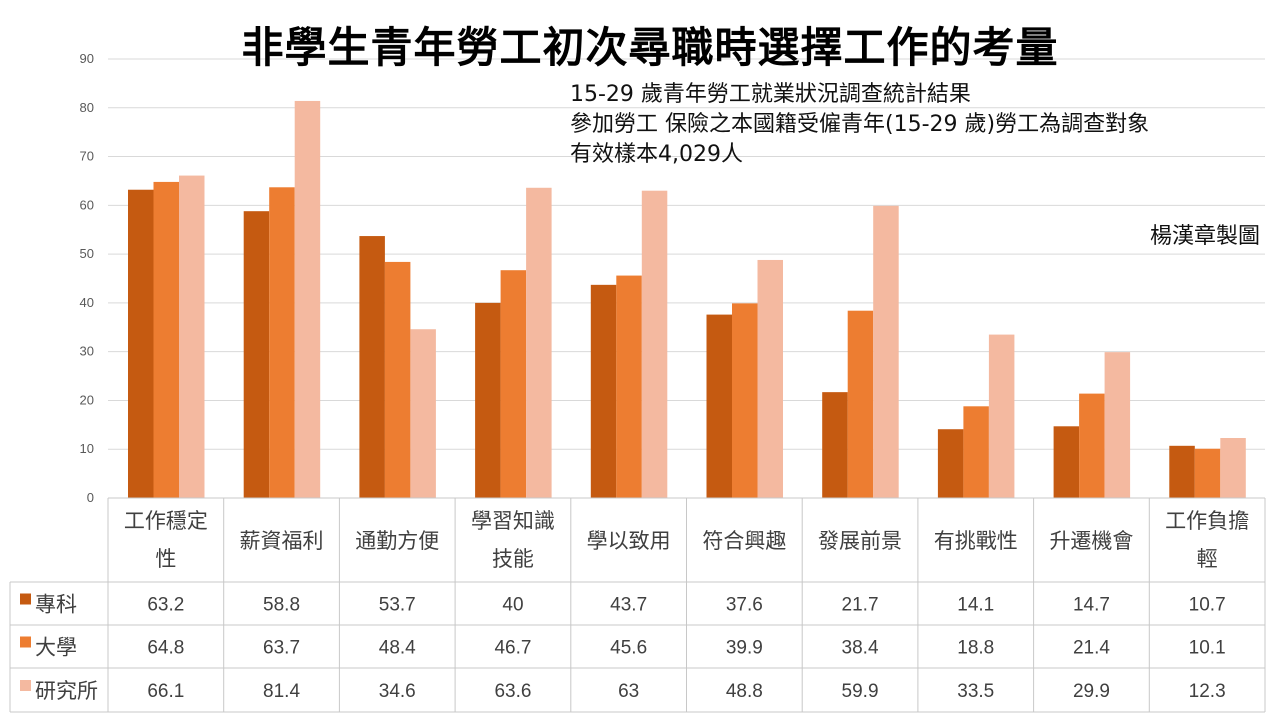  I want to click on category-label: 升遷機會, so click(1091, 541).